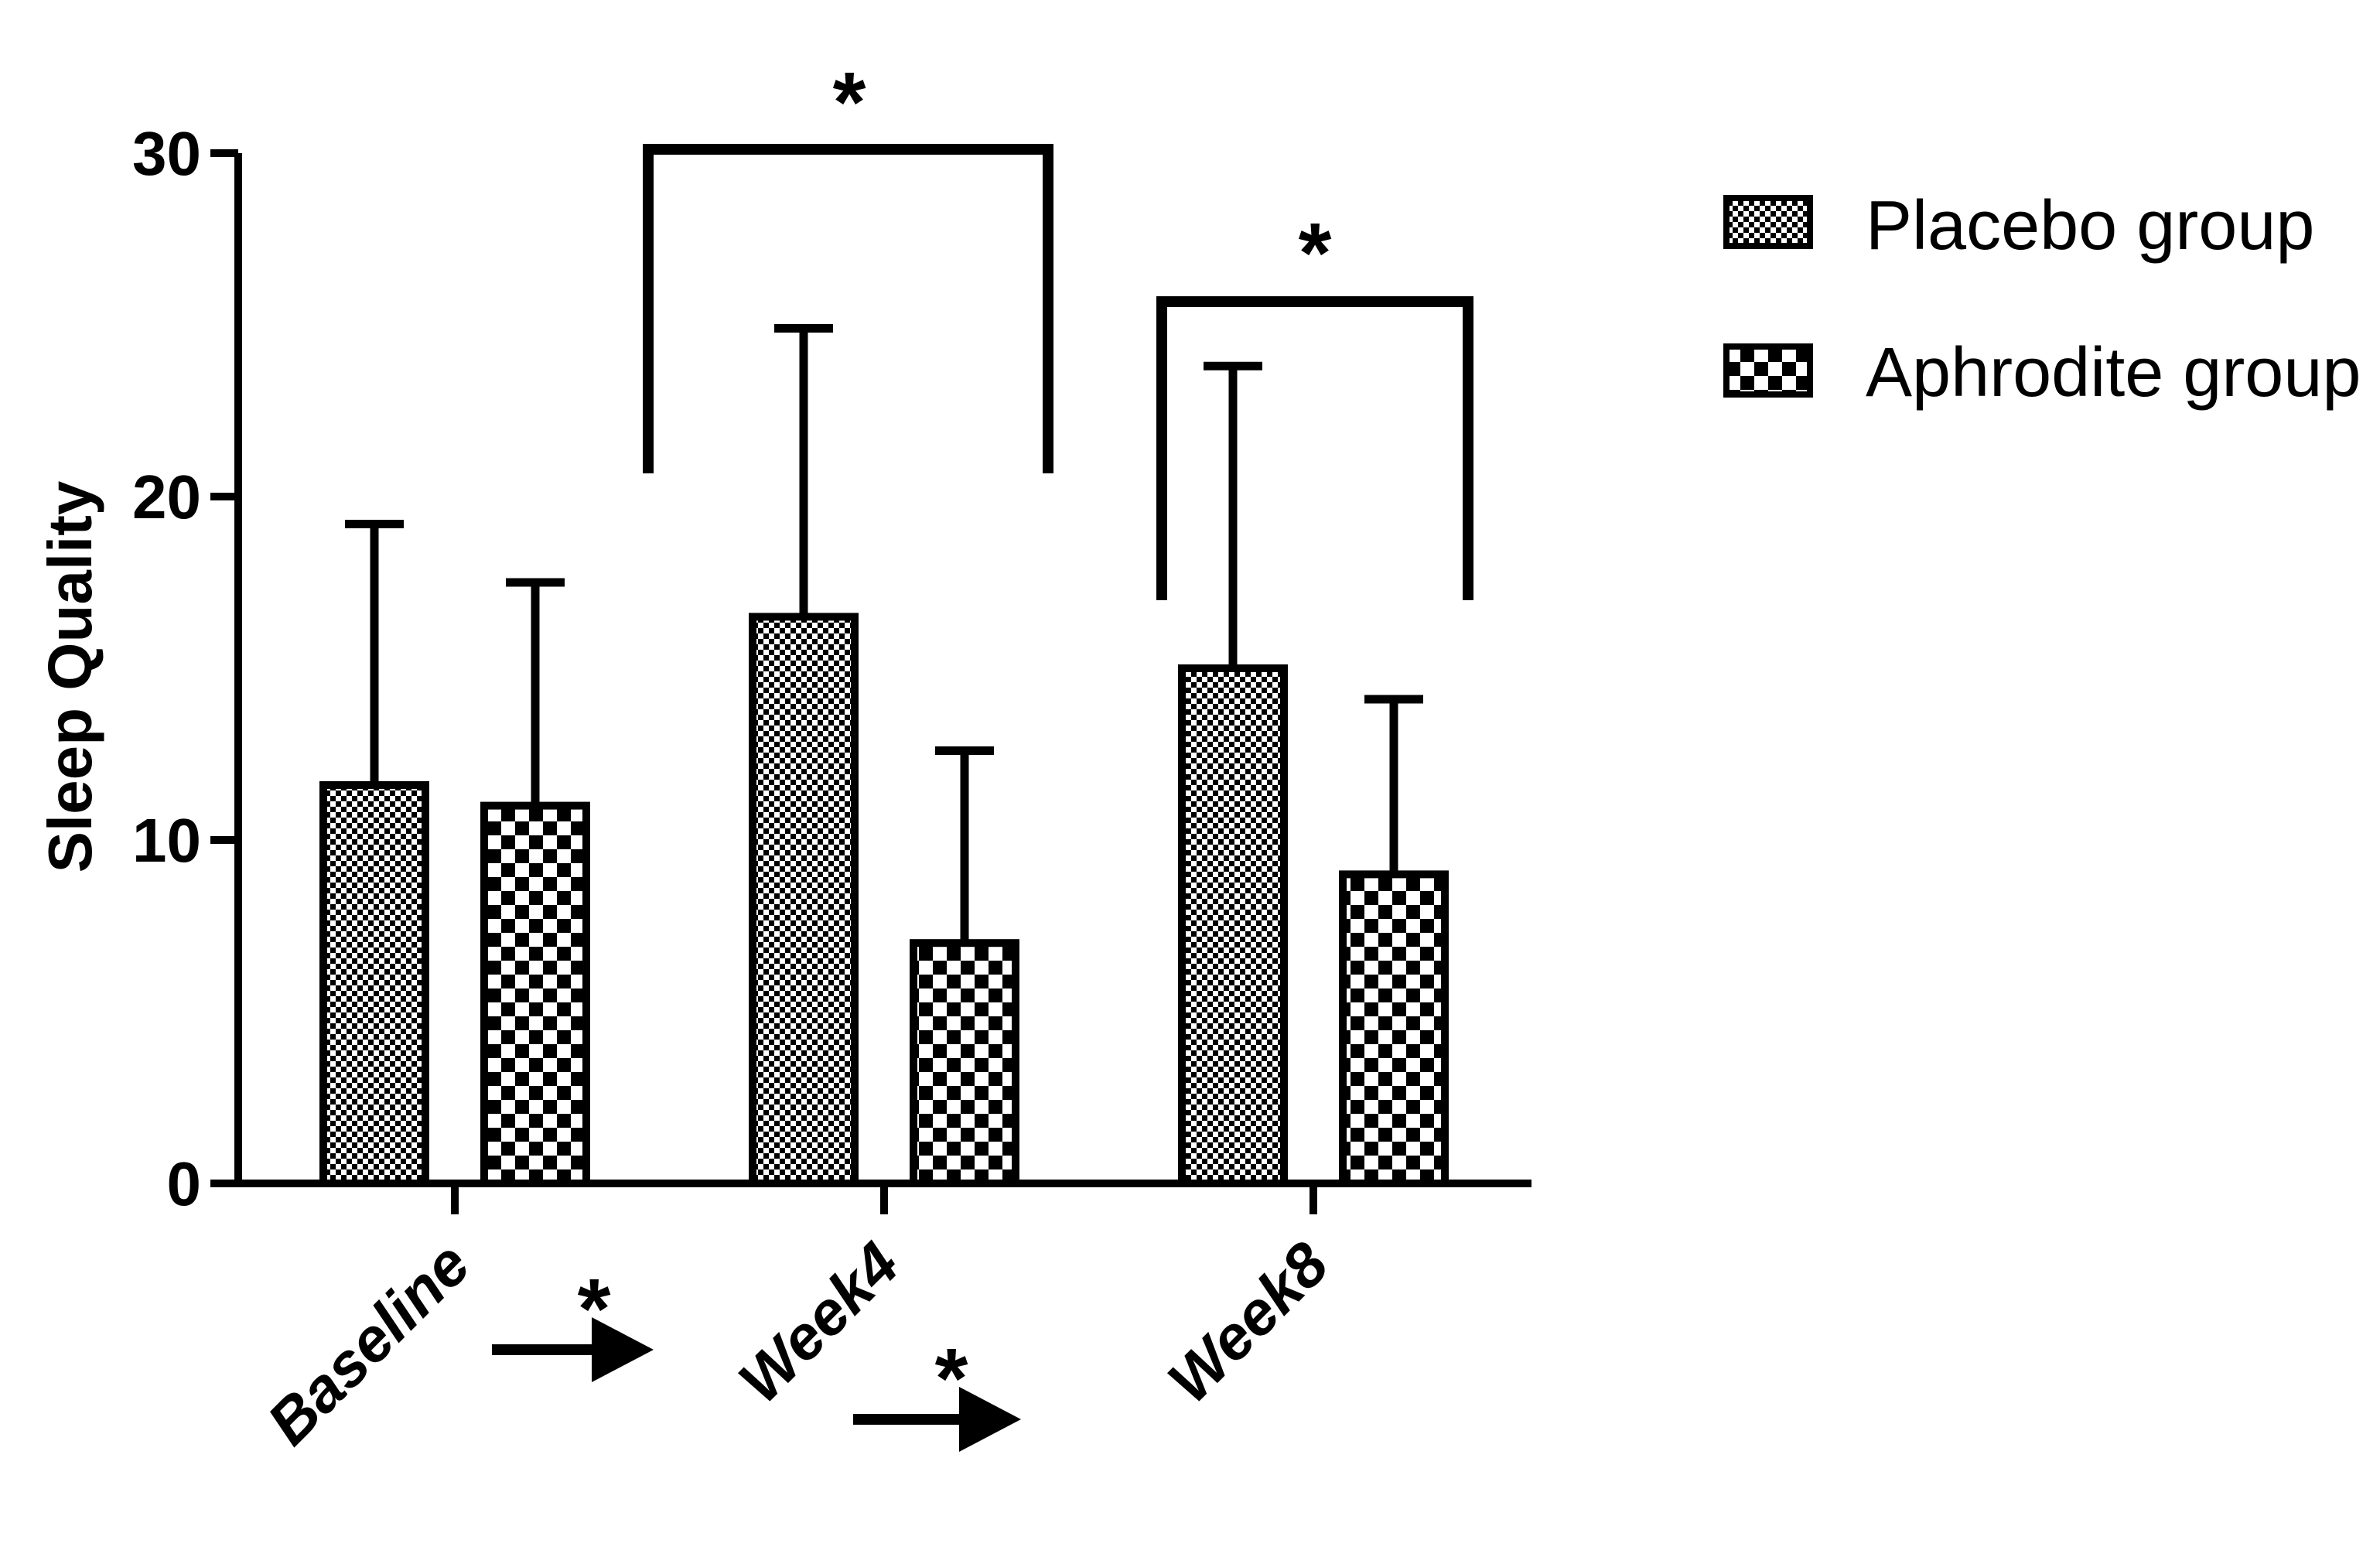  What do you see at coordinates (2090, 226) in the screenshot?
I see `legend-label-placebo: Placebo group` at bounding box center [2090, 226].